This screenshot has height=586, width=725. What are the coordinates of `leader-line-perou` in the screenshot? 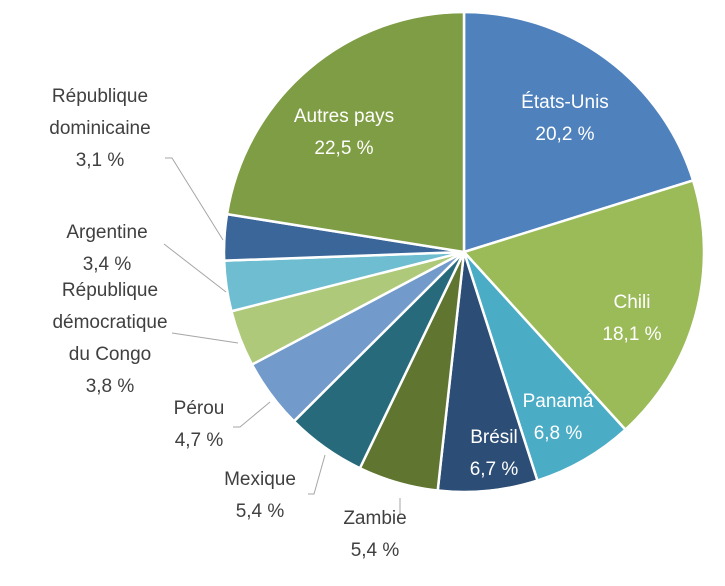 It's located at (252, 414).